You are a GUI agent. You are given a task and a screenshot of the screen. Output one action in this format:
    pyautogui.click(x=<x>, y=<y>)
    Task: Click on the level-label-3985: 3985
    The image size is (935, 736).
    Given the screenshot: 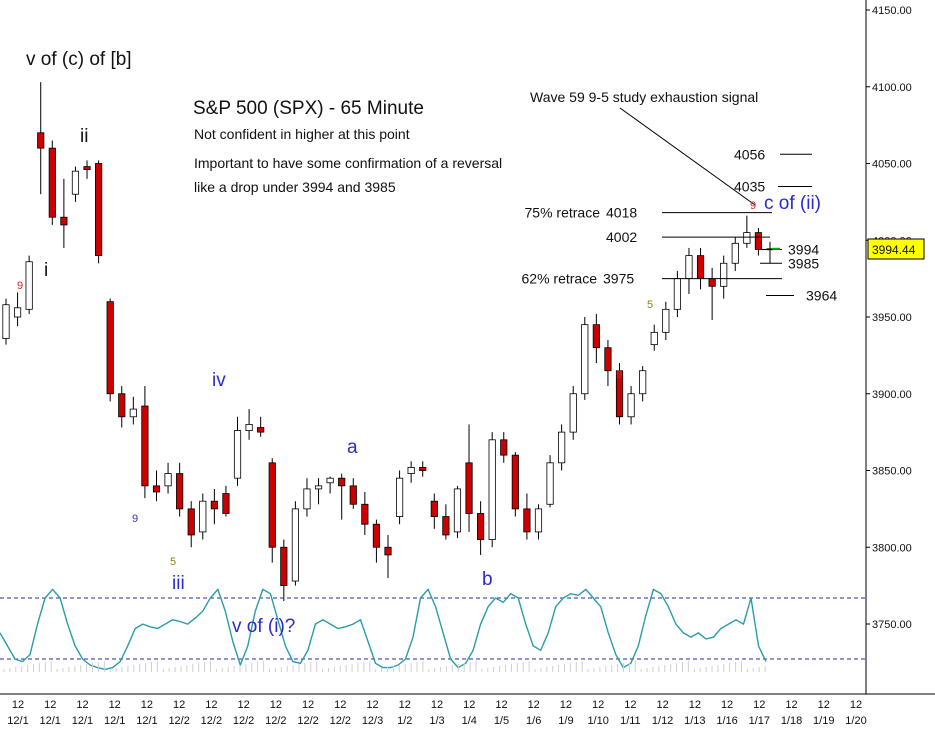 What is the action you would take?
    pyautogui.click(x=803, y=263)
    